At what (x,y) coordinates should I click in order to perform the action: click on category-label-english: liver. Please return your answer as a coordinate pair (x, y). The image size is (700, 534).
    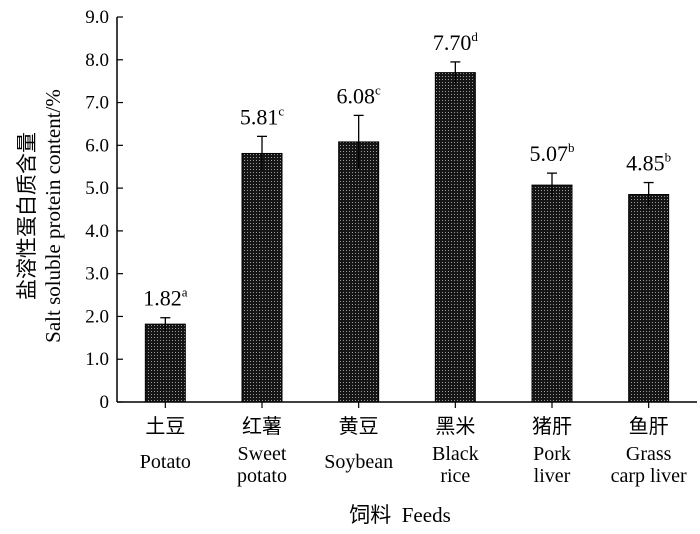
    Looking at the image, I should click on (552, 476).